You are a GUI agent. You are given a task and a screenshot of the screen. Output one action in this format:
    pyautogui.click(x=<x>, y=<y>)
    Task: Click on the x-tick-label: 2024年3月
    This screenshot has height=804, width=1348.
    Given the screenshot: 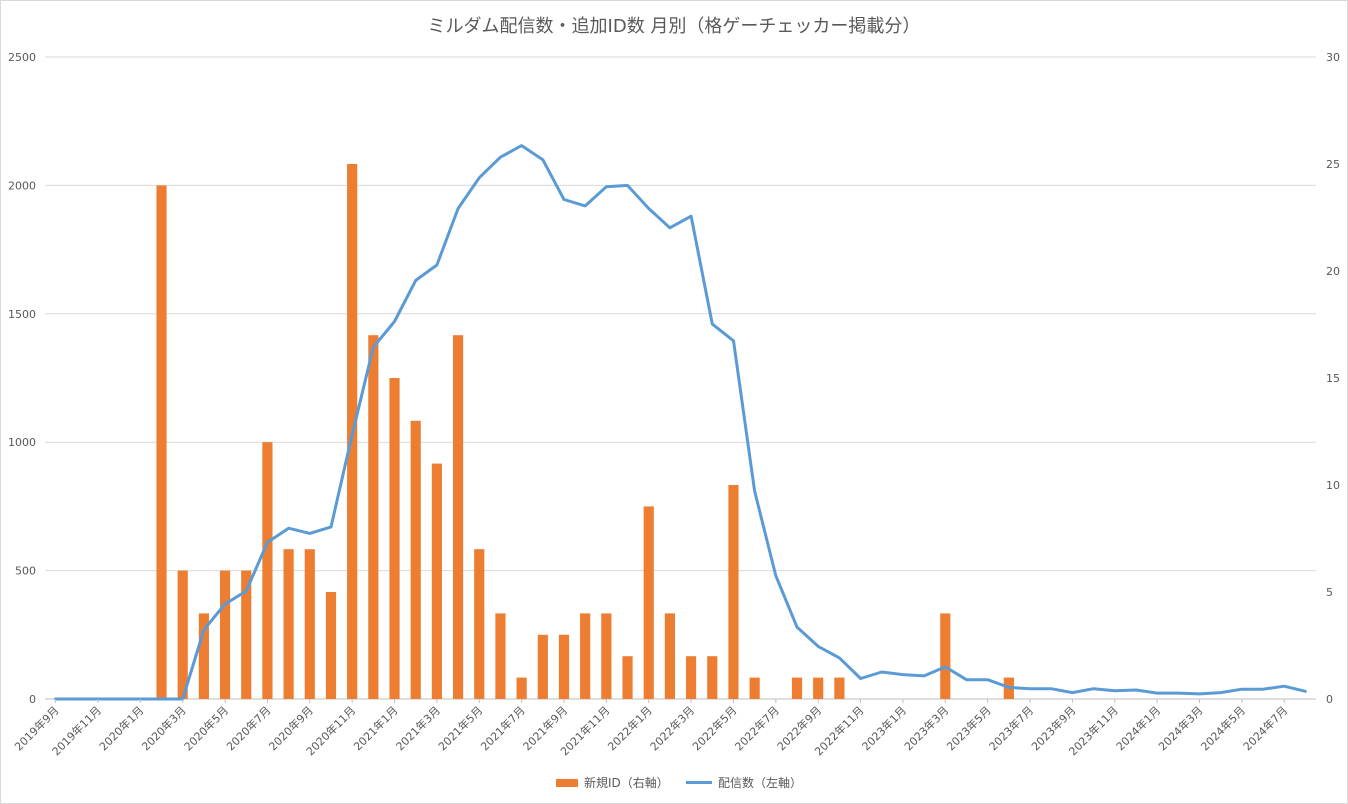 What is the action you would take?
    pyautogui.click(x=1180, y=728)
    